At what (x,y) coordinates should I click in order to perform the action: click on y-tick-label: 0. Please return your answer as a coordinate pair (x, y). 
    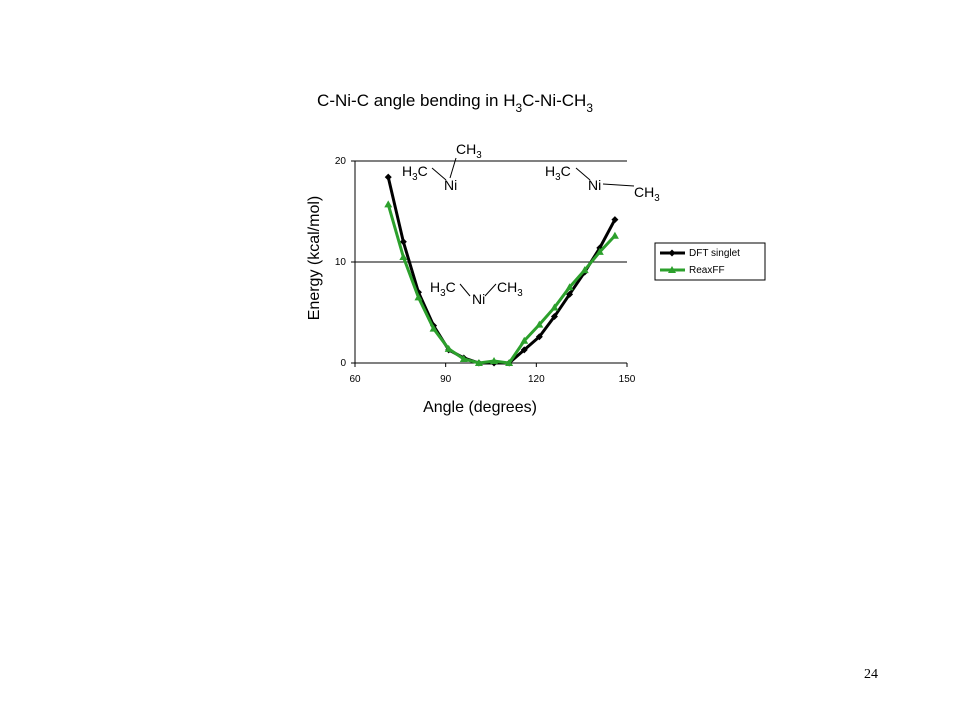
    Looking at the image, I should click on (343, 363).